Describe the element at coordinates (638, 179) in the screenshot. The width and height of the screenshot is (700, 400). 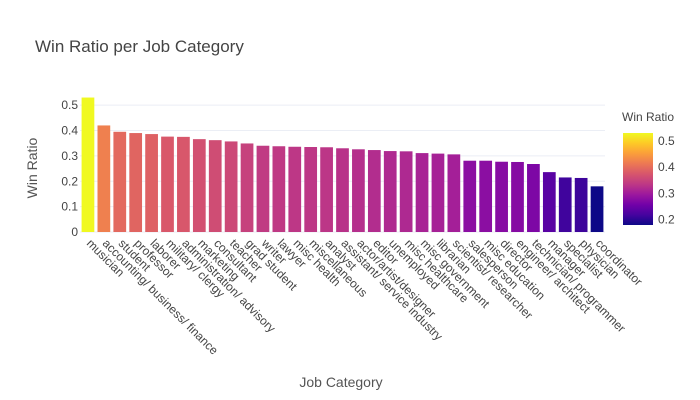
I see `colorbar-gradient` at that location.